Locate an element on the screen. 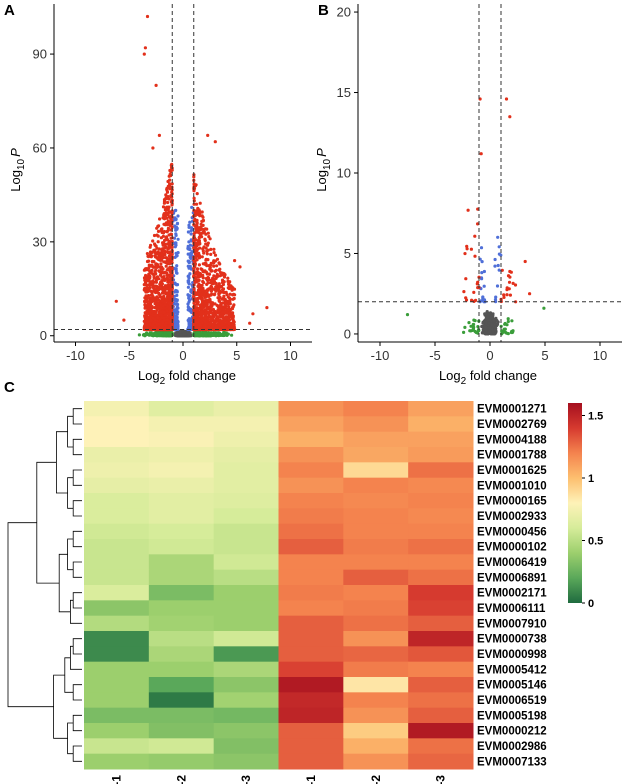 The width and height of the screenshot is (625, 784). x-tick-label: -10 is located at coordinates (75, 355).